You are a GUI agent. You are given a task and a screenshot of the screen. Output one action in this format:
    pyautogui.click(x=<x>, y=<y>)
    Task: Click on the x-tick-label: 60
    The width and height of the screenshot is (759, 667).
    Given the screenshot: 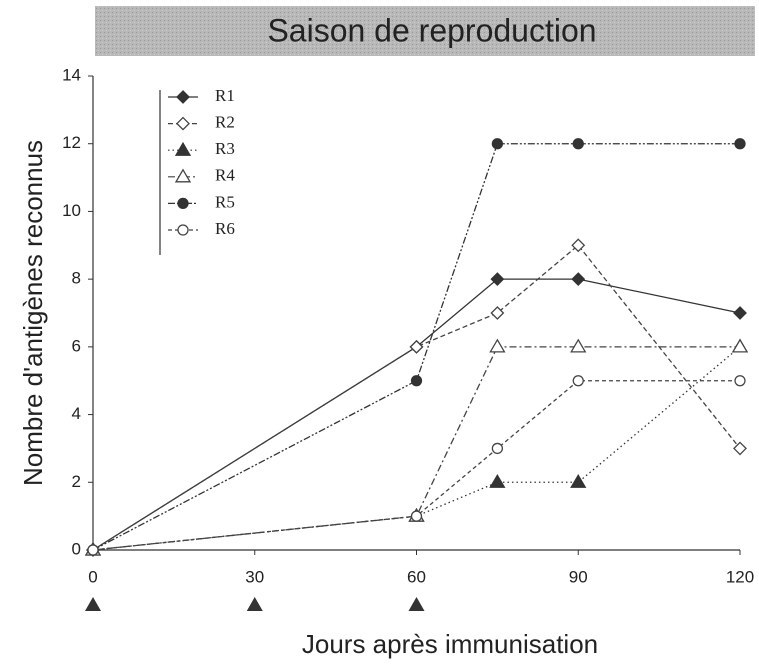 What is the action you would take?
    pyautogui.click(x=416, y=576)
    